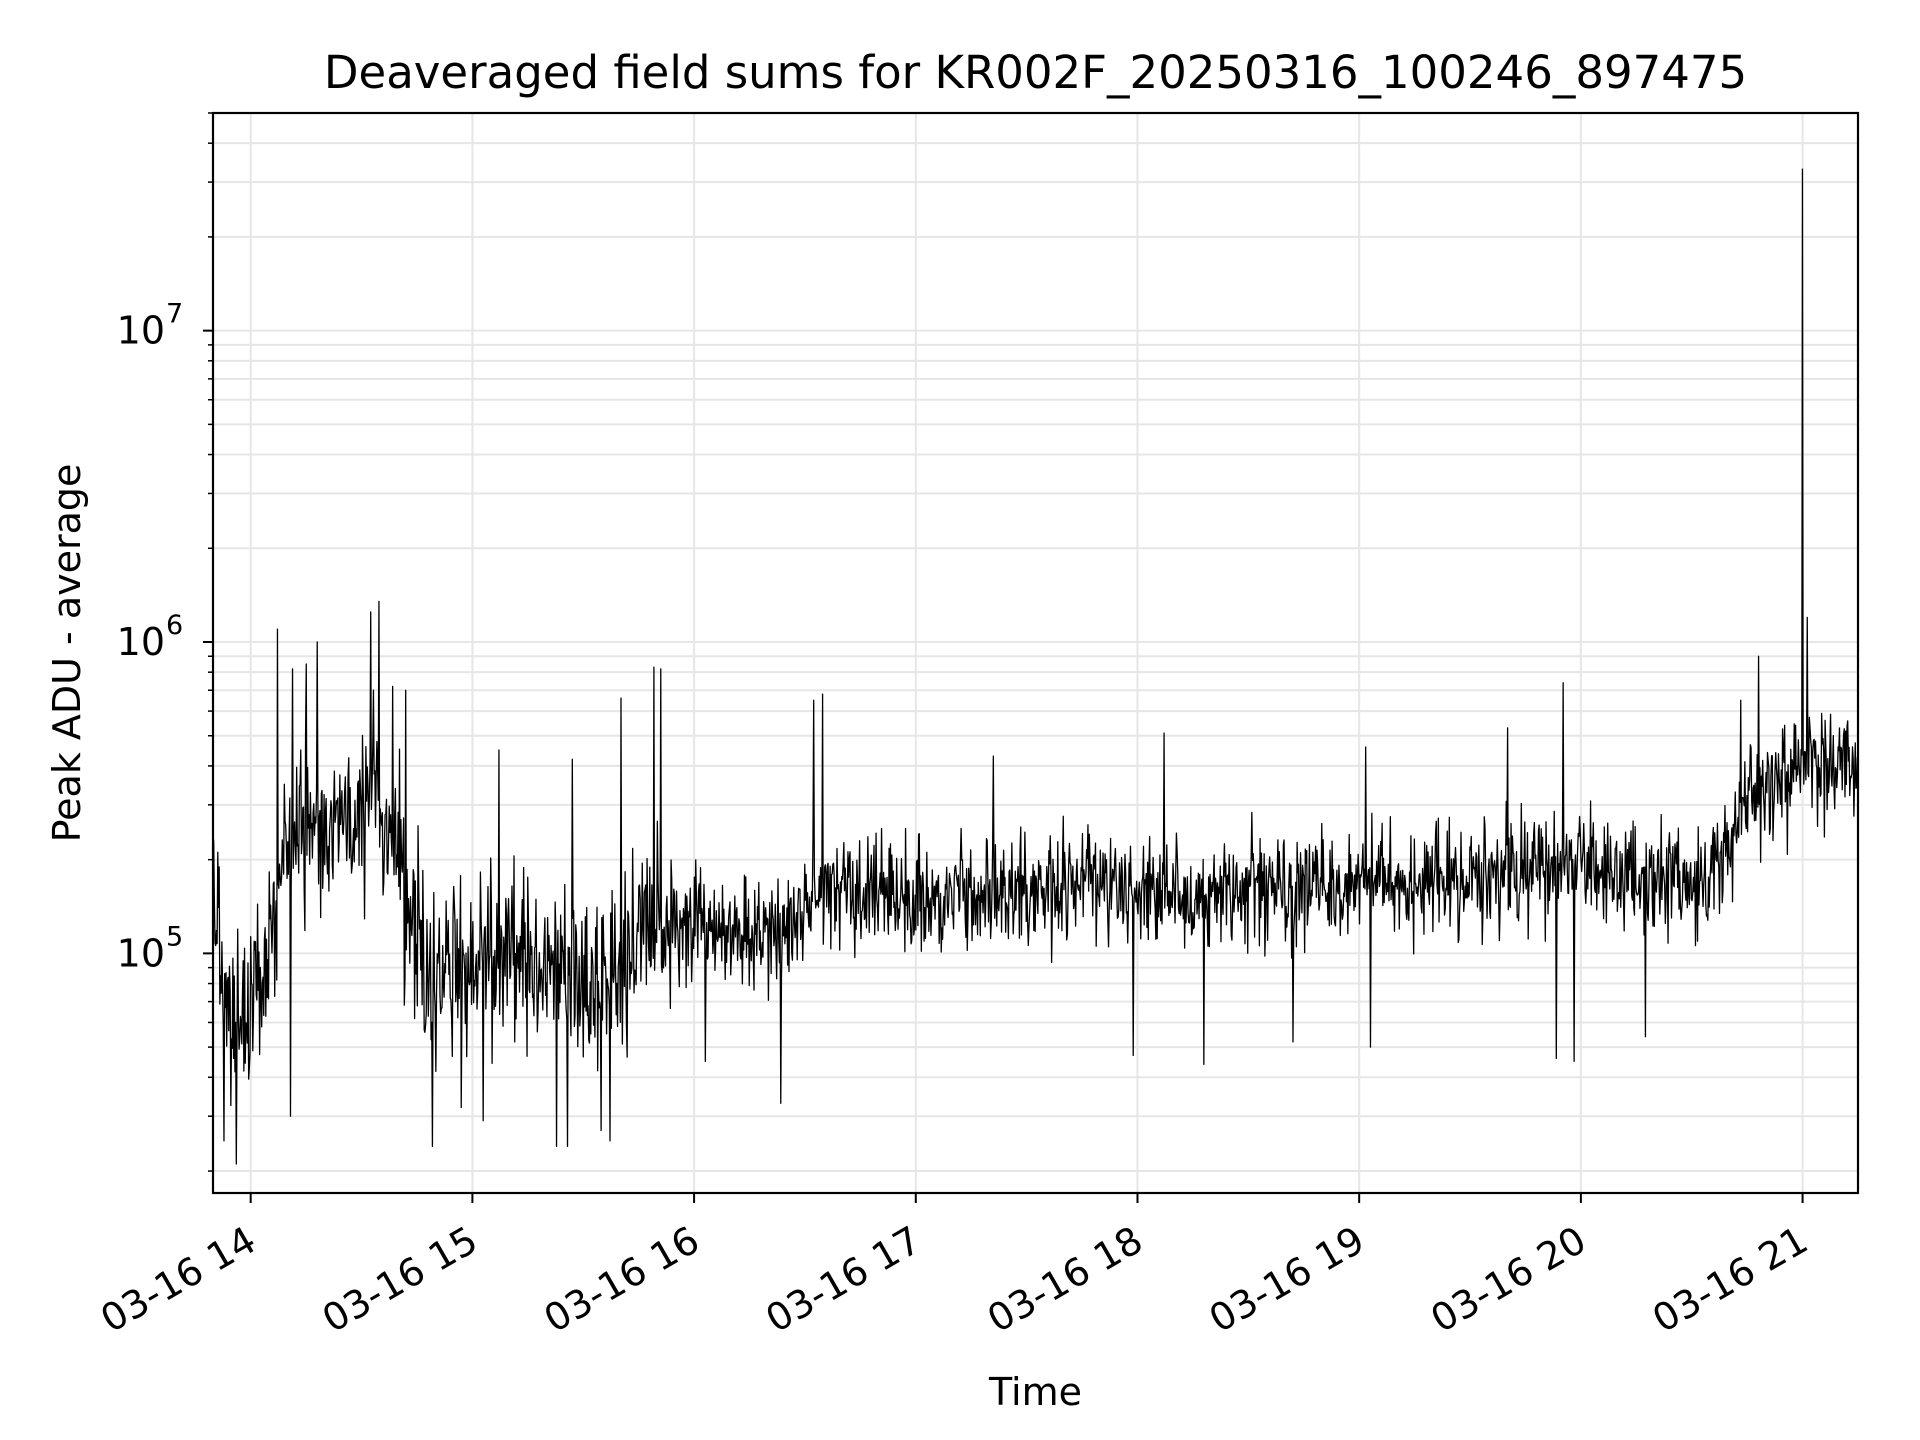 This screenshot has width=1920, height=1440. What do you see at coordinates (174, 936) in the screenshot?
I see `y-tick-exponent: 5` at bounding box center [174, 936].